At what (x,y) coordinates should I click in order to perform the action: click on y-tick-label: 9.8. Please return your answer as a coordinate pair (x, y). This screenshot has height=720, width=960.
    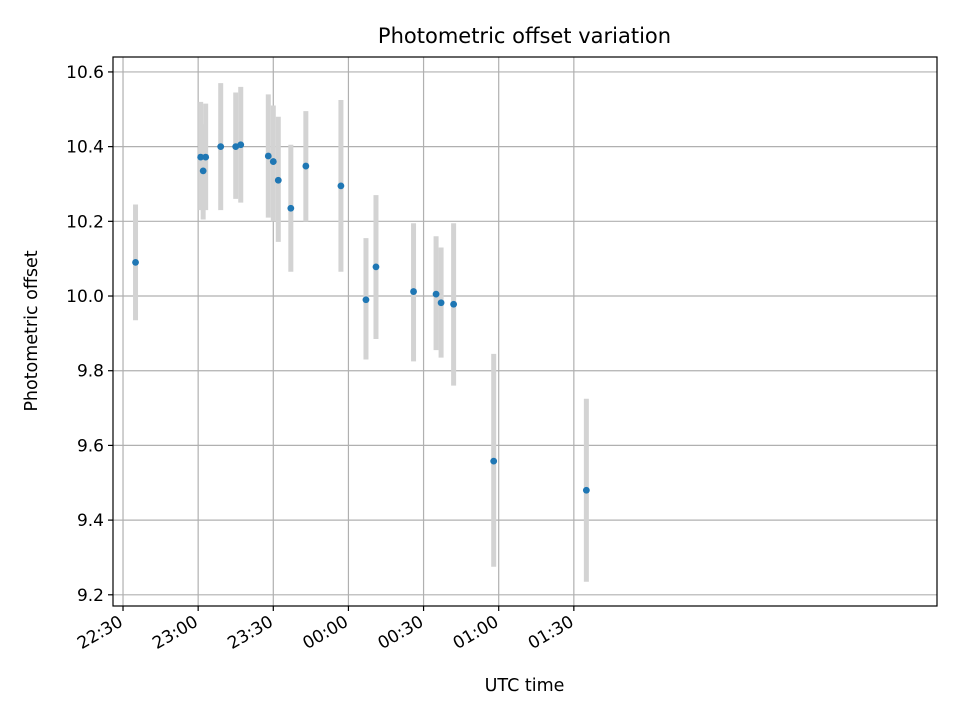
    Looking at the image, I should click on (90, 372).